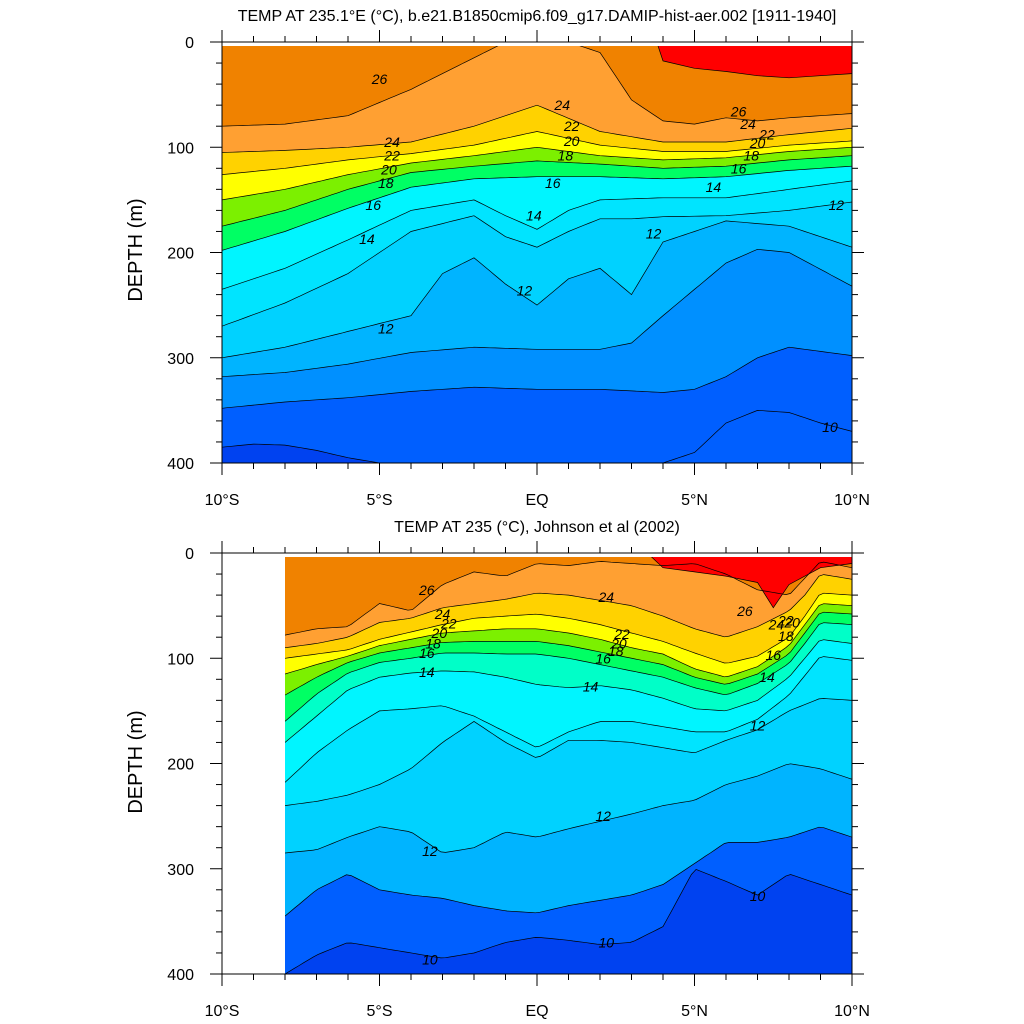 This screenshot has height=1024, width=1024. I want to click on warm-core-fill, so click(755, 62).